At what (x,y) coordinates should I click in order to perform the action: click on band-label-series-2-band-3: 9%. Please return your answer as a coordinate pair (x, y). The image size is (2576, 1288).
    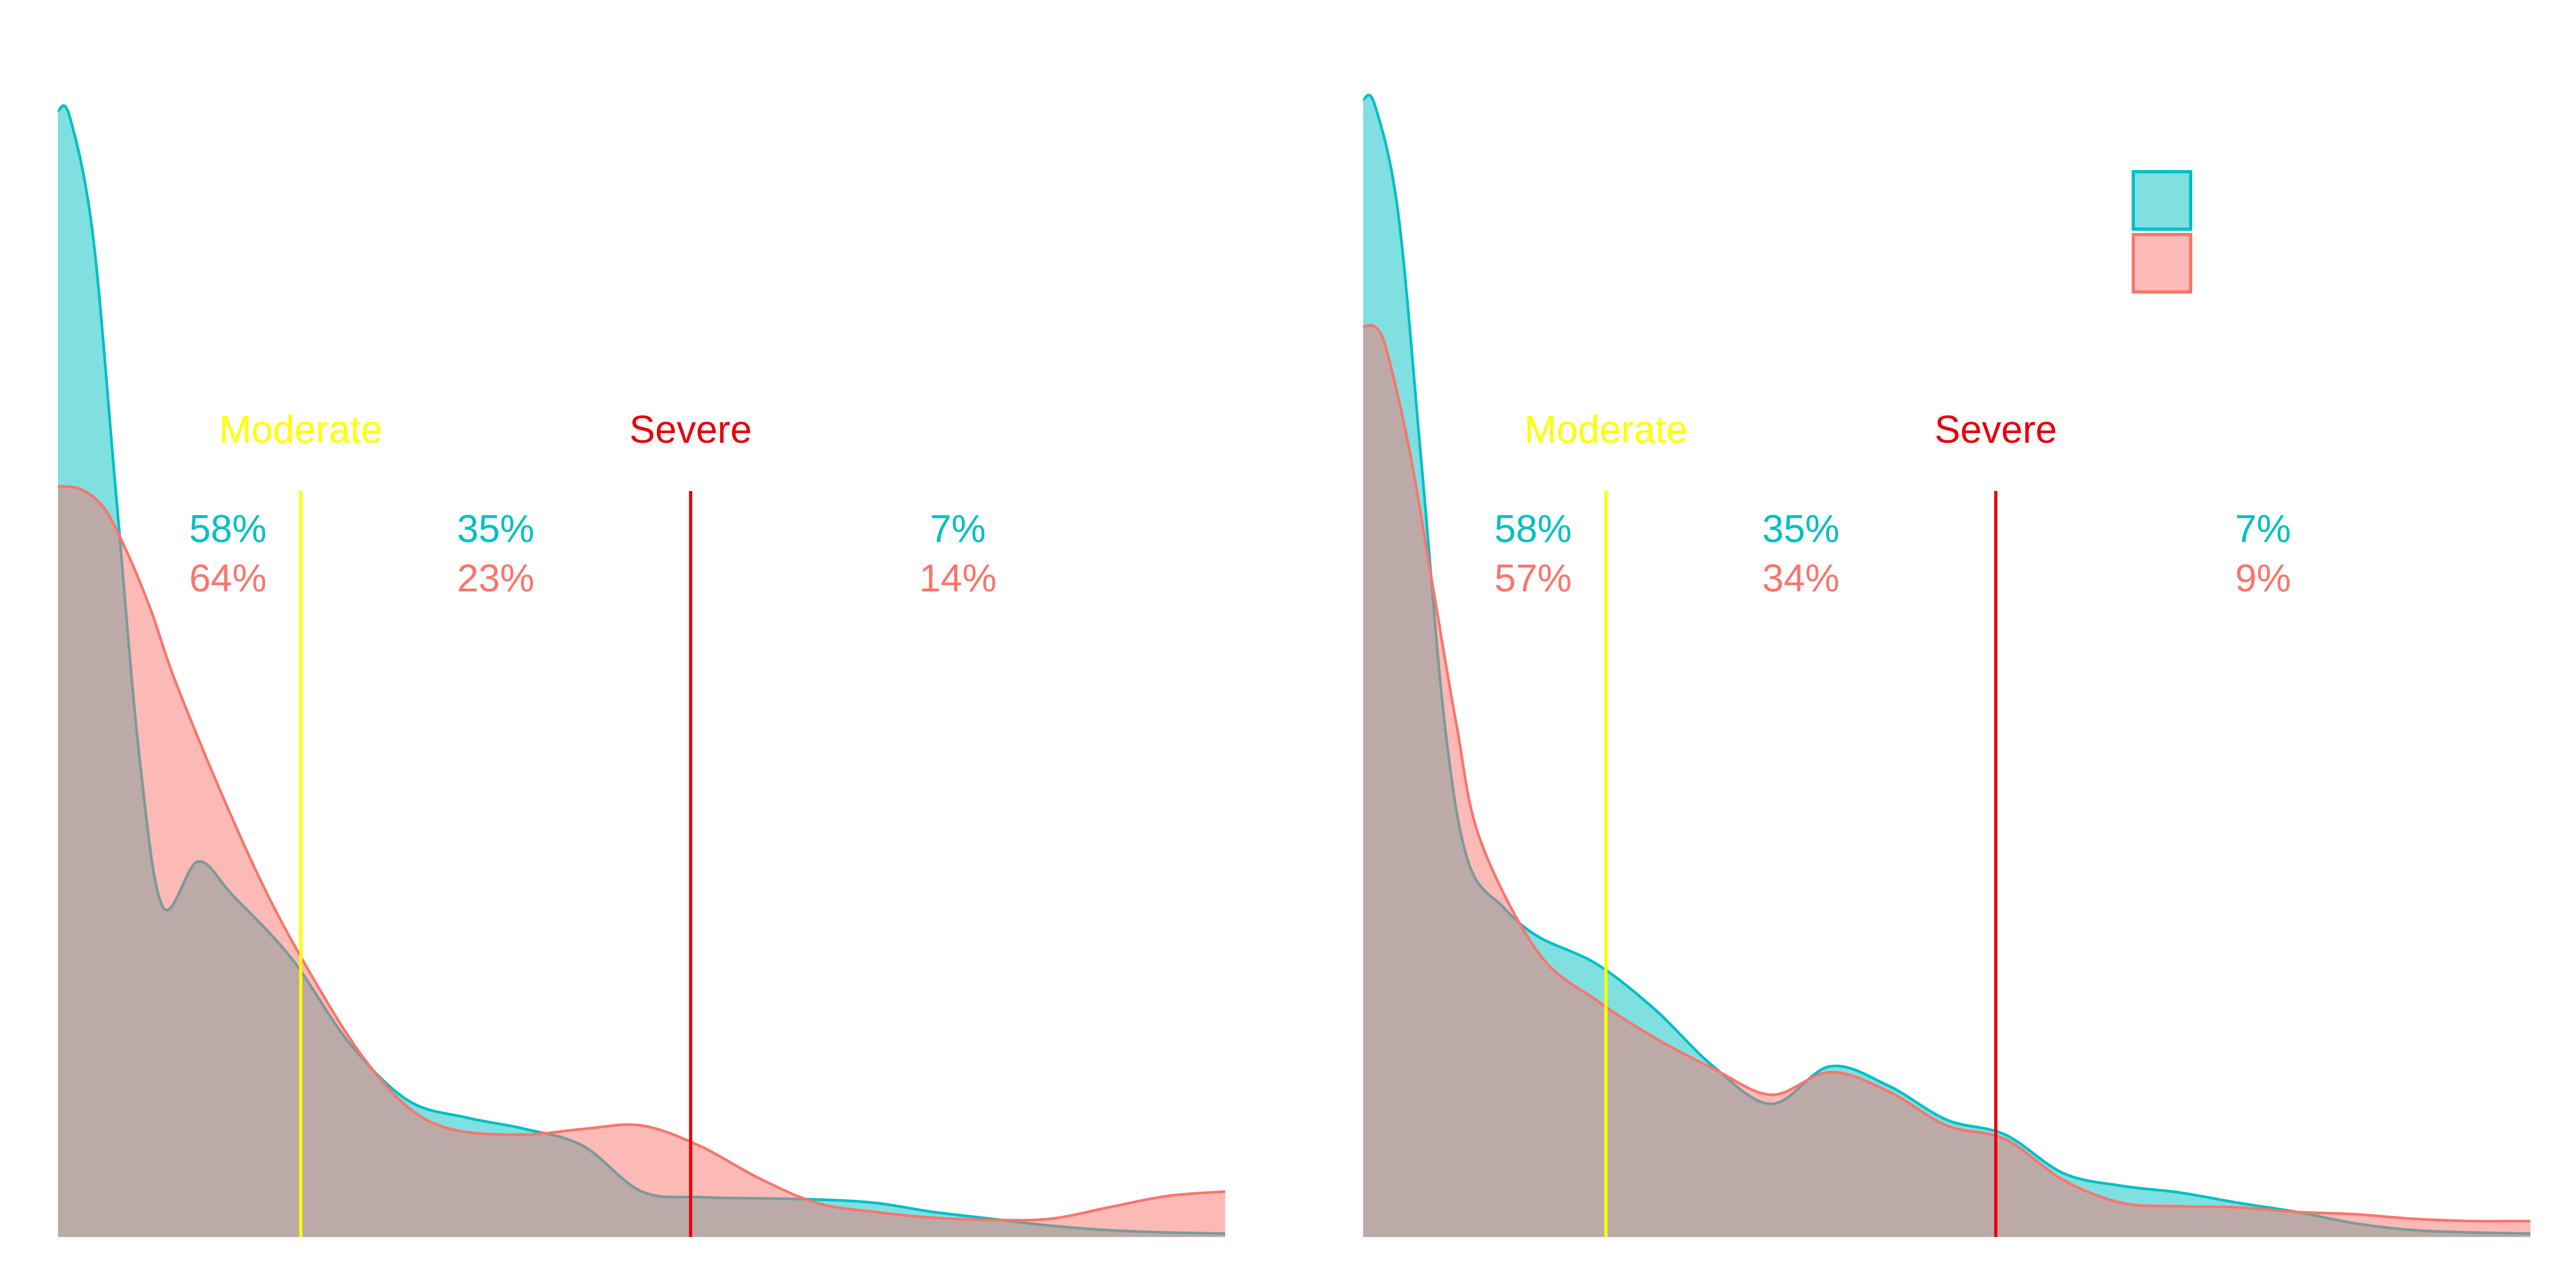
    Looking at the image, I should click on (2263, 578).